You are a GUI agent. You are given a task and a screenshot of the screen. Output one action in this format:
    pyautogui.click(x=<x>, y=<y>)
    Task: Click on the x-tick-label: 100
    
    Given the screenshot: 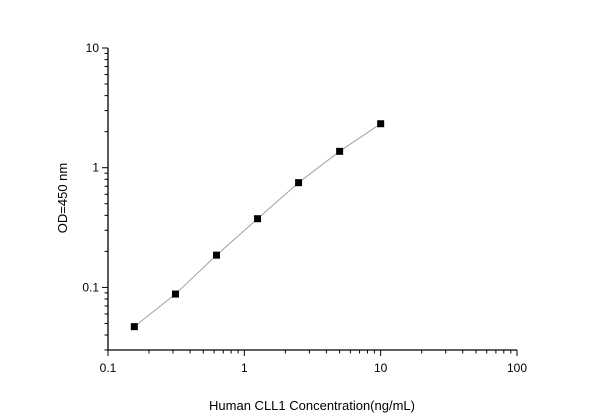 What is the action you would take?
    pyautogui.click(x=517, y=368)
    